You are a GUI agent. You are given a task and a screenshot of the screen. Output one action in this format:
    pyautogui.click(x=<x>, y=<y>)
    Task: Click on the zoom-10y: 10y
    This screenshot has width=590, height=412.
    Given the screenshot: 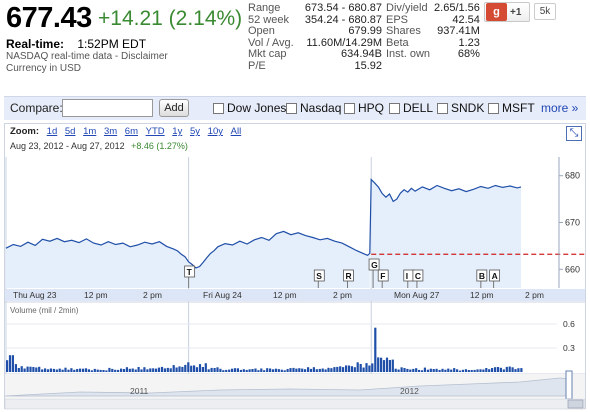 What is the action you would take?
    pyautogui.click(x=215, y=131)
    